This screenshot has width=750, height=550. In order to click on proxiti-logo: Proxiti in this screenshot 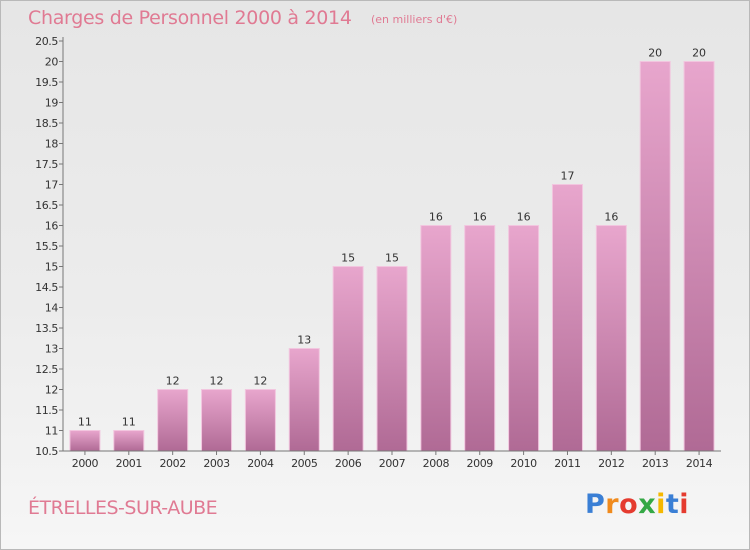, I will do `click(637, 504)`.